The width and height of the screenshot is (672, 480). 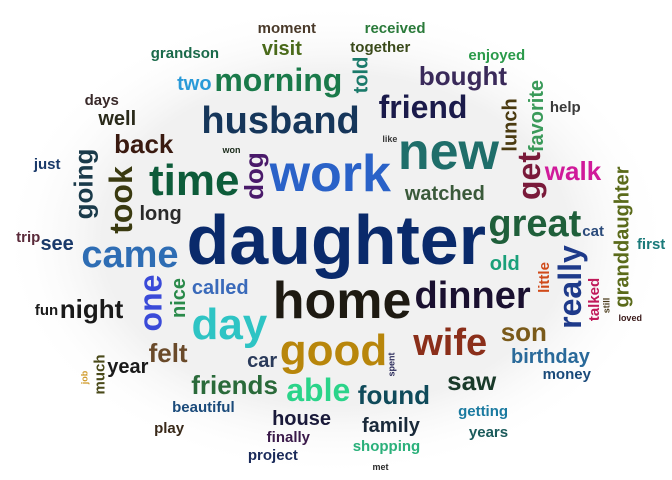 What do you see at coordinates (278, 79) in the screenshot?
I see `word-morning: morning` at bounding box center [278, 79].